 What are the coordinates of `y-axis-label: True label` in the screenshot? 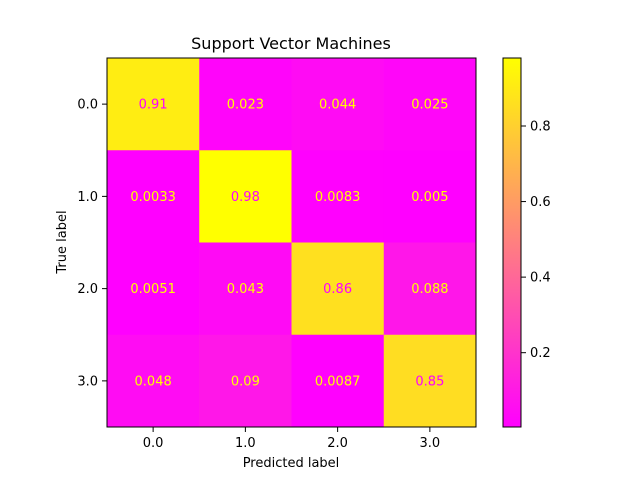 It's located at (62, 242).